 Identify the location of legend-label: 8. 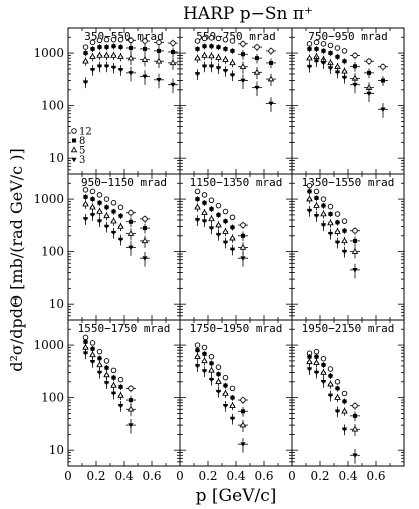
(82, 141).